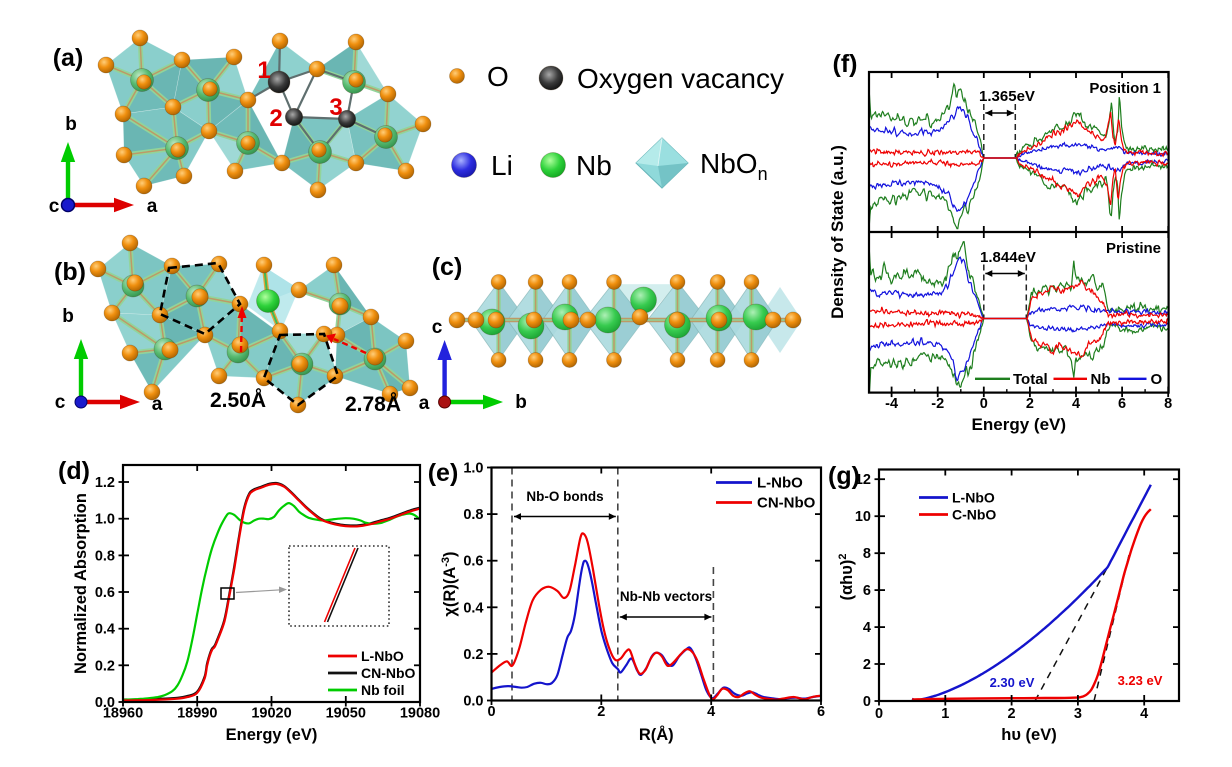 Image resolution: width=1232 pixels, height=767 pixels. What do you see at coordinates (937, 404) in the screenshot?
I see `svg-text: -2` at bounding box center [937, 404].